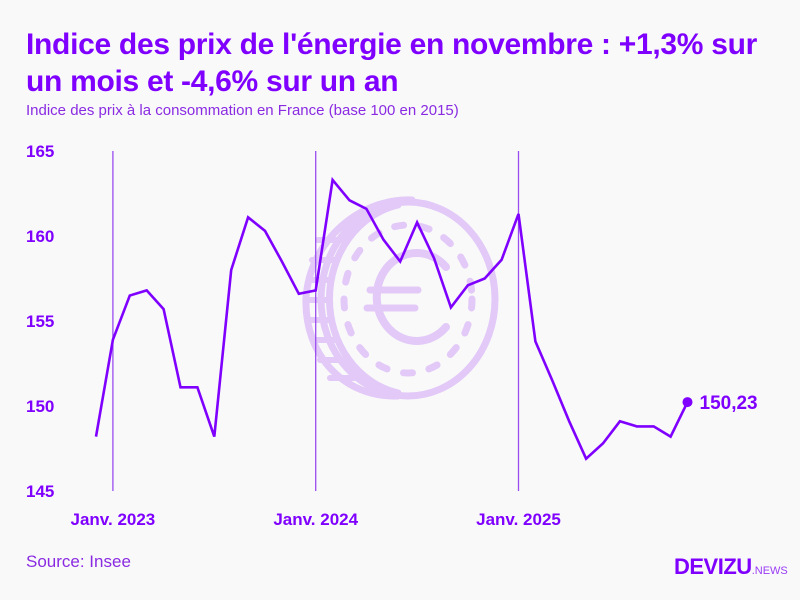  What do you see at coordinates (40, 151) in the screenshot?
I see `y-tick-label: 165` at bounding box center [40, 151].